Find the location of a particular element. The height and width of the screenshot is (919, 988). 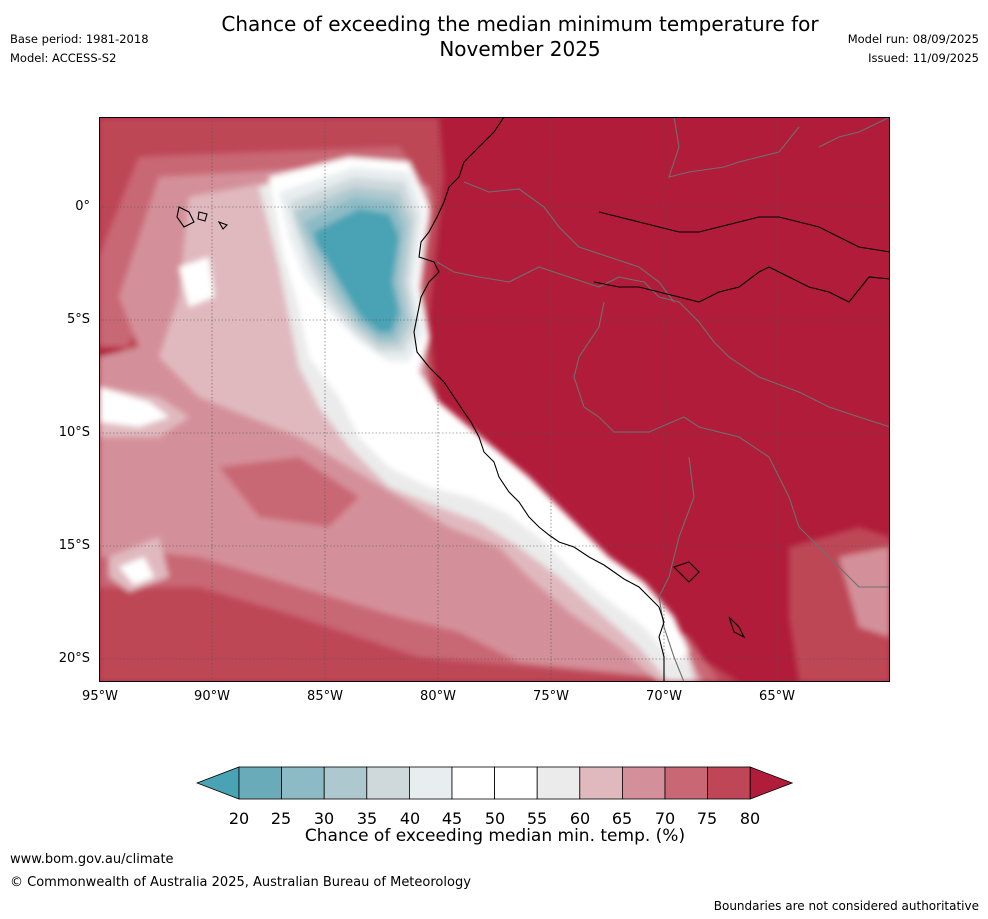

lon-tick-80w: 80°W is located at coordinates (438, 696).